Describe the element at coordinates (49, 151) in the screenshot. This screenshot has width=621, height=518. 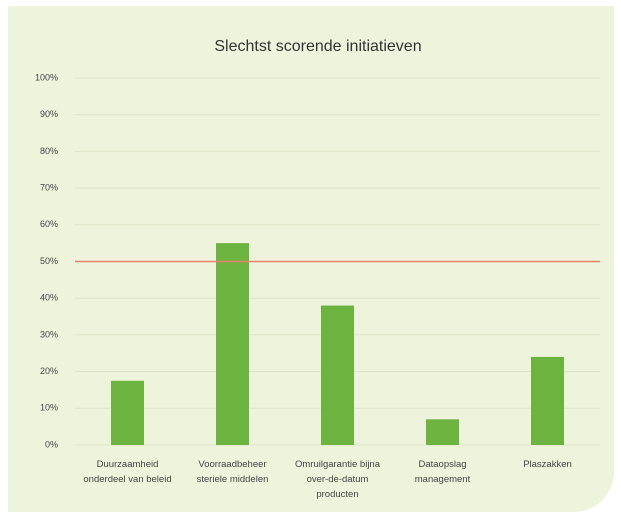
I see `y-tick-label: 80%` at that location.